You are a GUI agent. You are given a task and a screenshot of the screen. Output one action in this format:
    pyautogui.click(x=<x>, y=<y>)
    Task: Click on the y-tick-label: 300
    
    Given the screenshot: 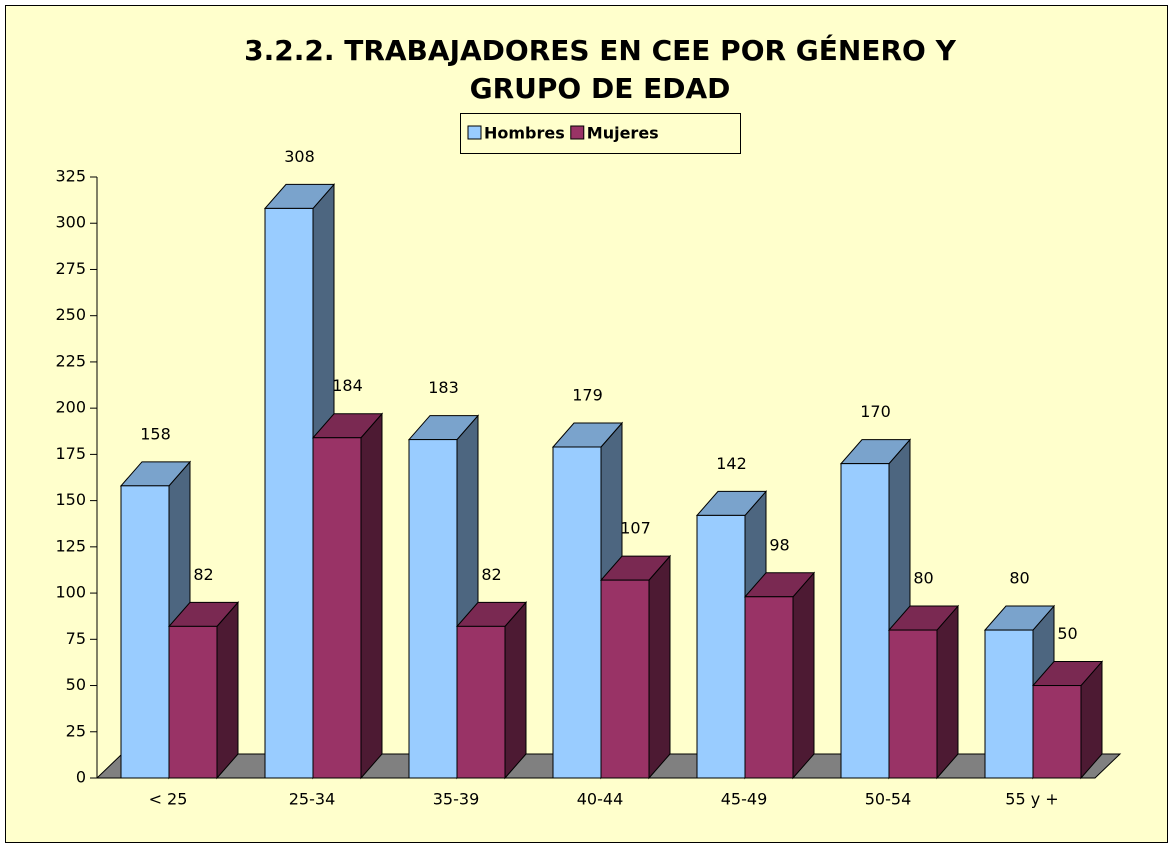 What is the action you would take?
    pyautogui.click(x=70, y=222)
    